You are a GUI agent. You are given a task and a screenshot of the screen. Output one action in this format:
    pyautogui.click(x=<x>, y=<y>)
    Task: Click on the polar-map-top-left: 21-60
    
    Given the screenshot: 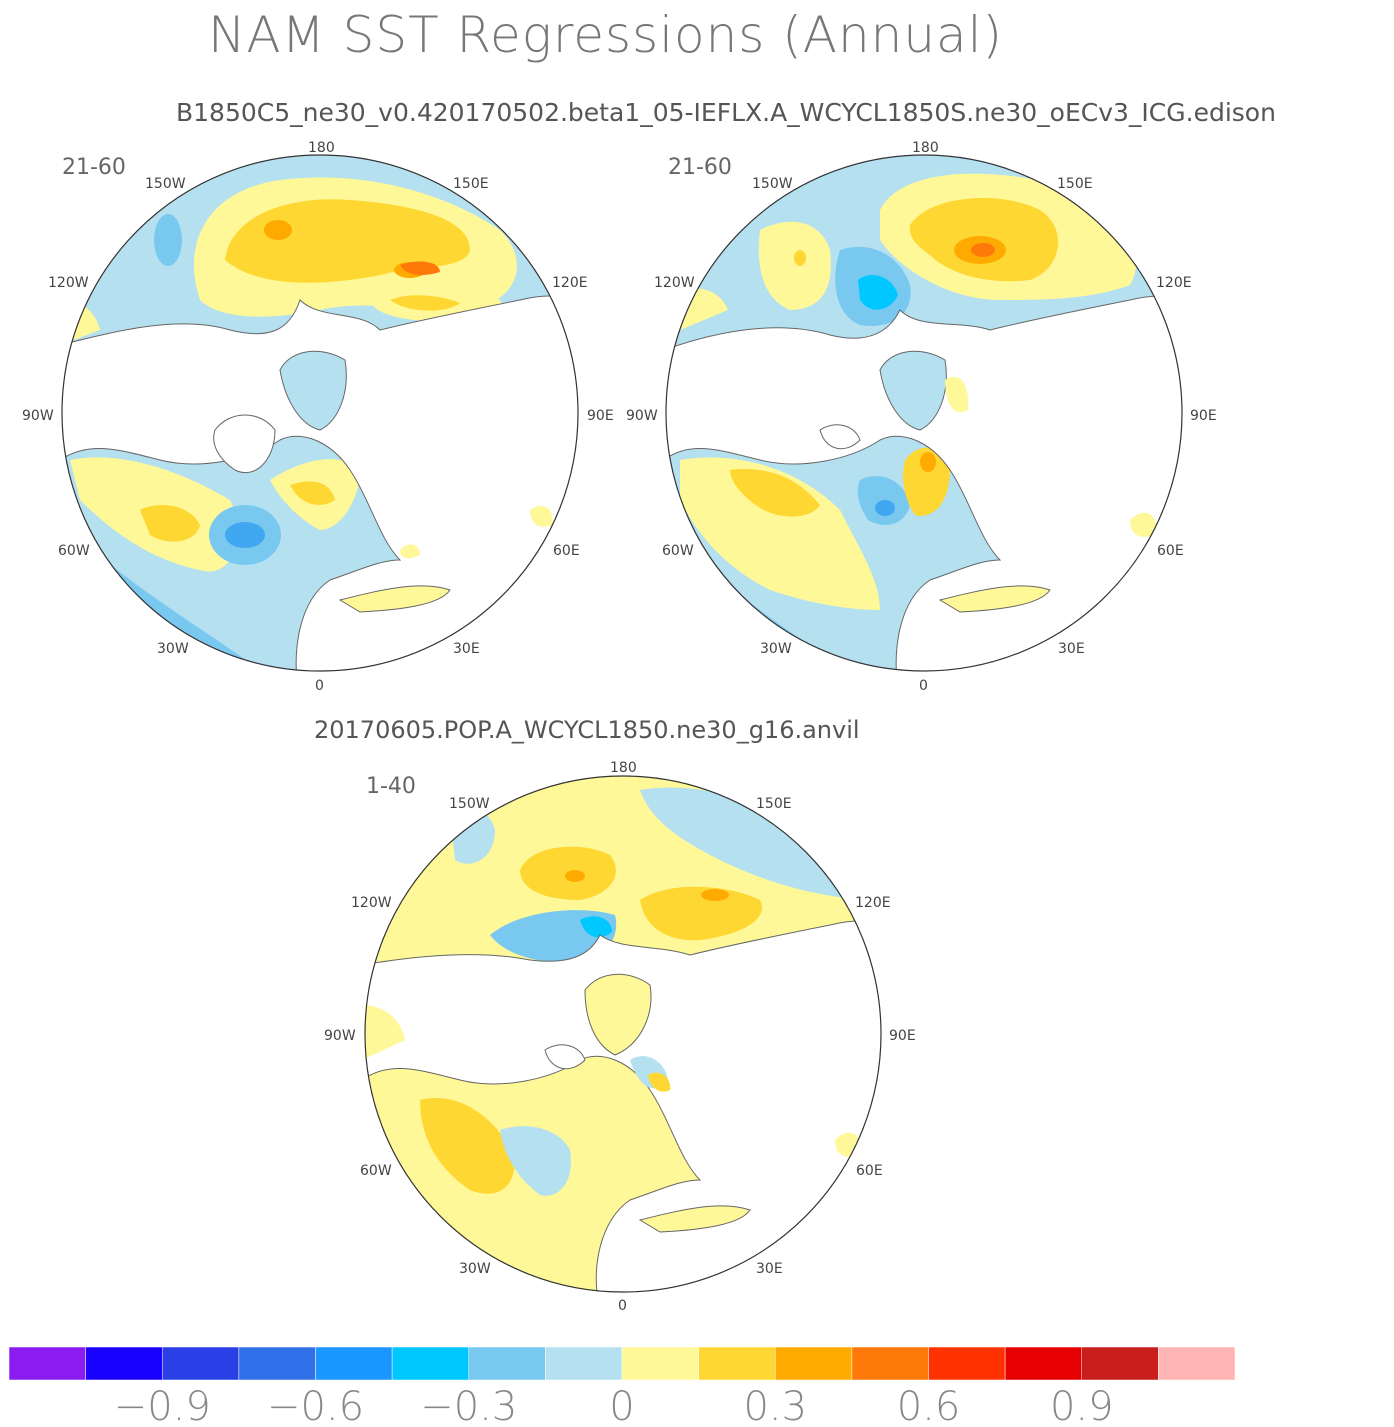 What is the action you would take?
    pyautogui.click(x=320, y=413)
    